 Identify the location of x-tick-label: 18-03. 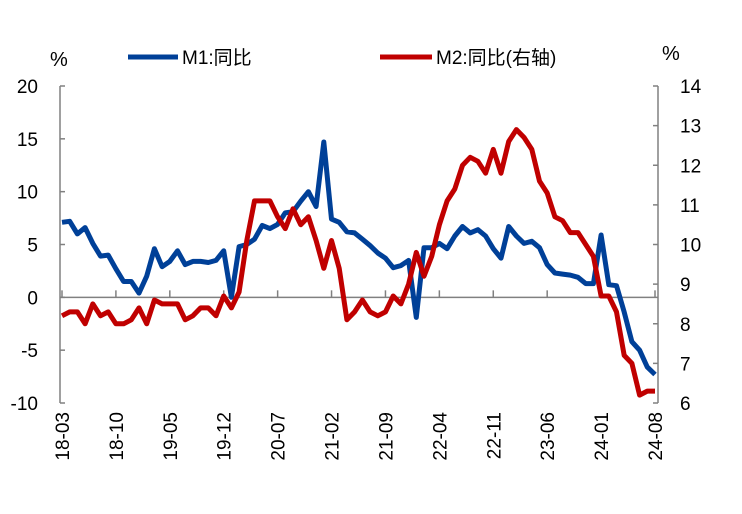
(63, 436).